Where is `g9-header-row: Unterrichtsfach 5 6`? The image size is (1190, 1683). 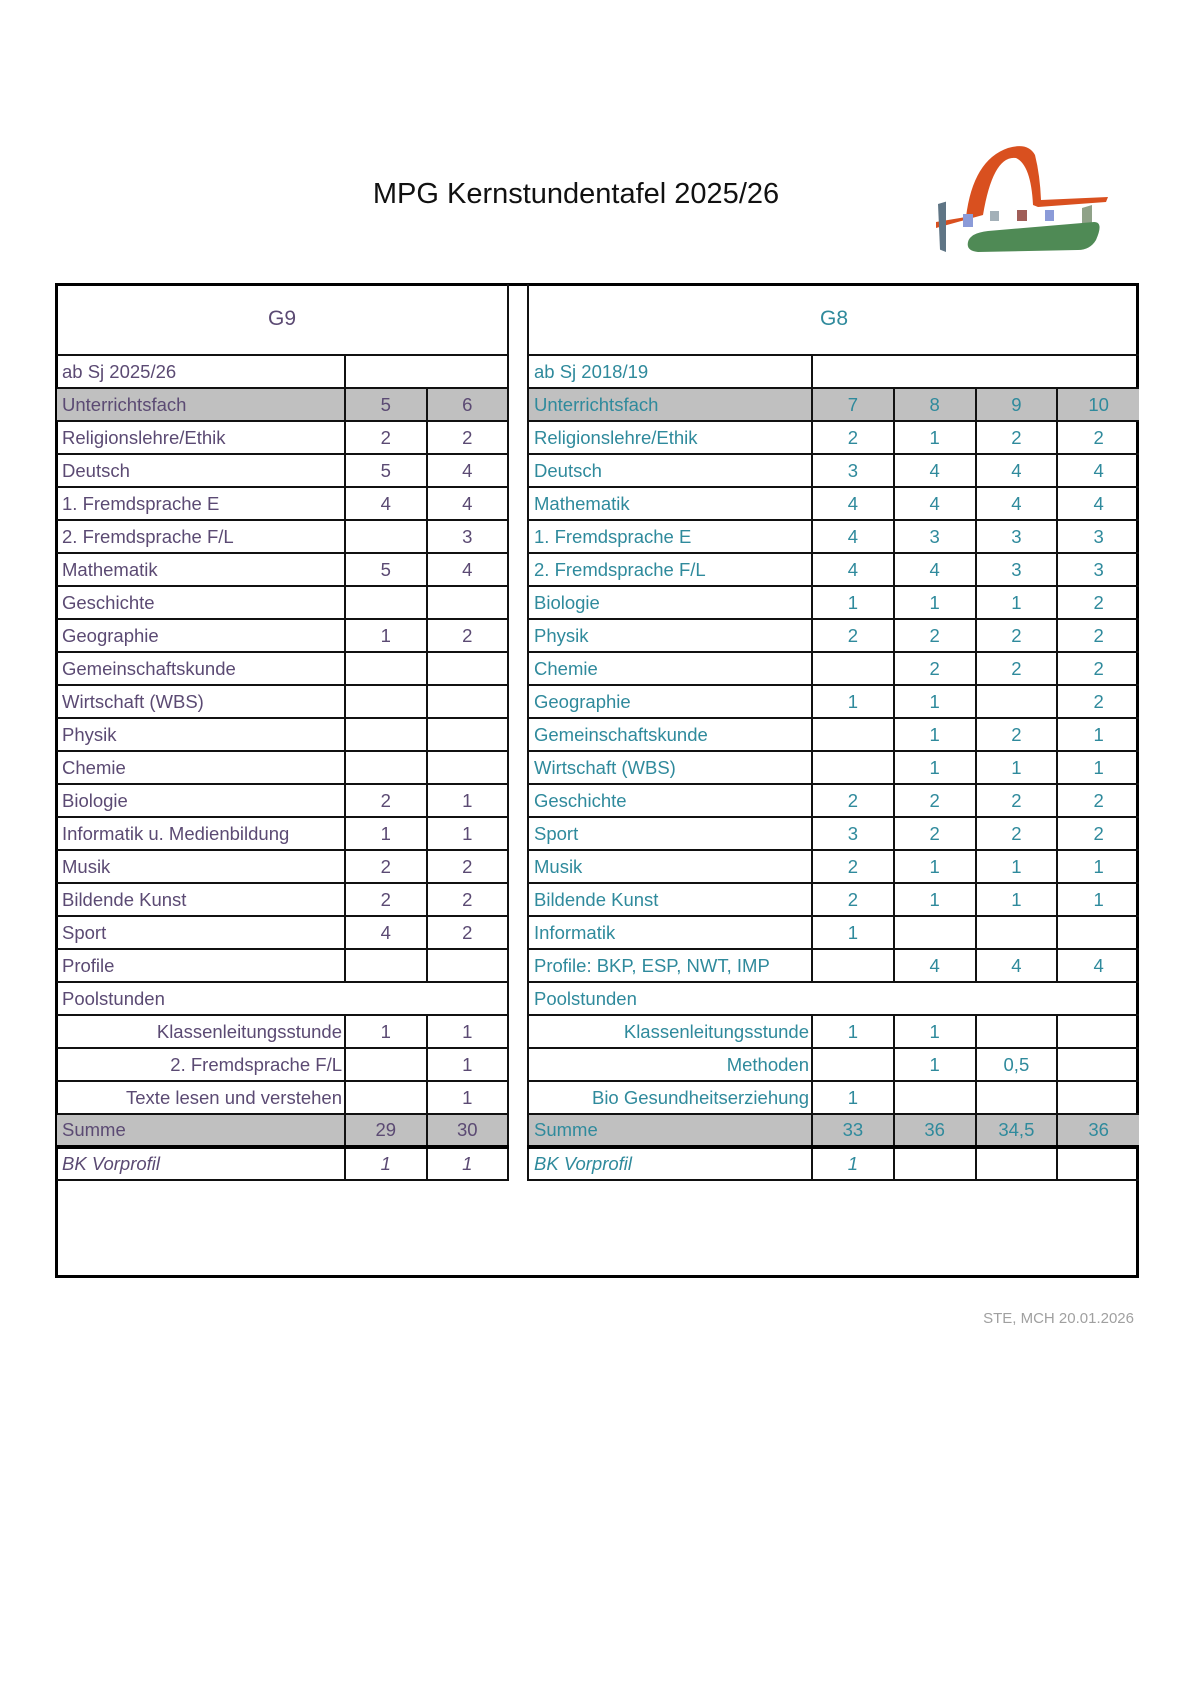 g9-header-row: Unterrichtsfach 5 6 is located at coordinates (283, 404).